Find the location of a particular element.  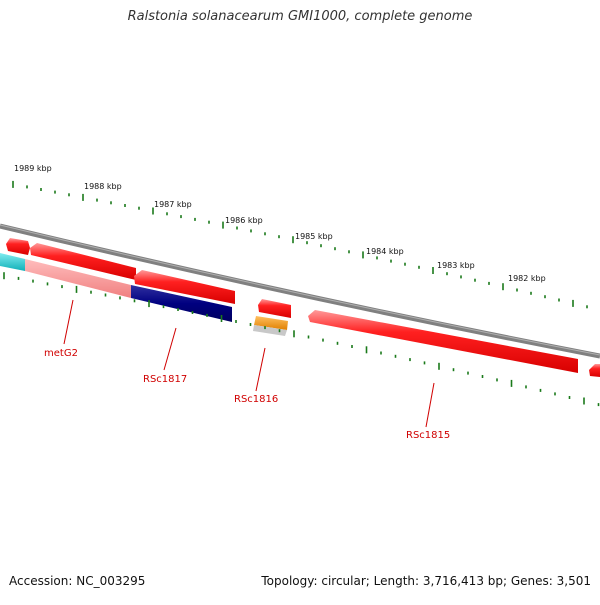

kbp-label-1982: 1982 kbp is located at coordinates (527, 278).